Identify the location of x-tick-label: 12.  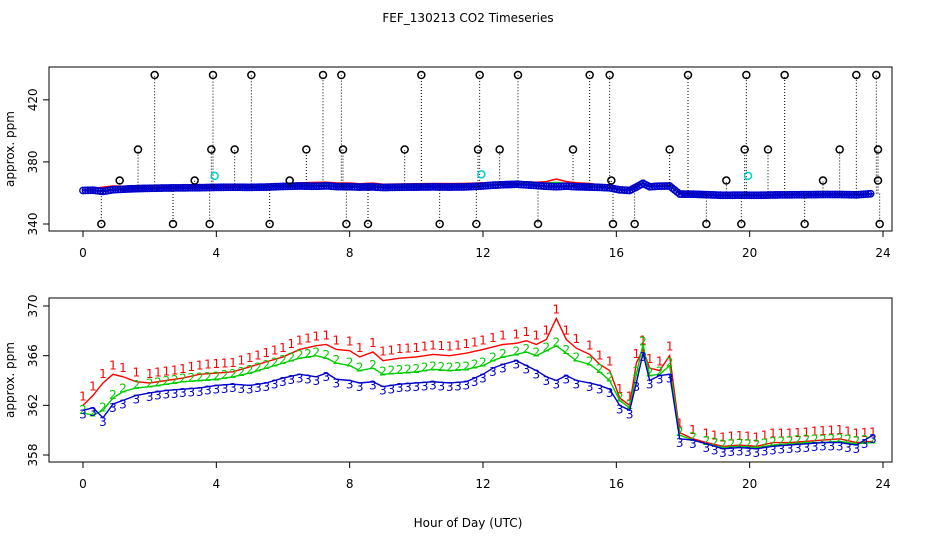
(482, 253).